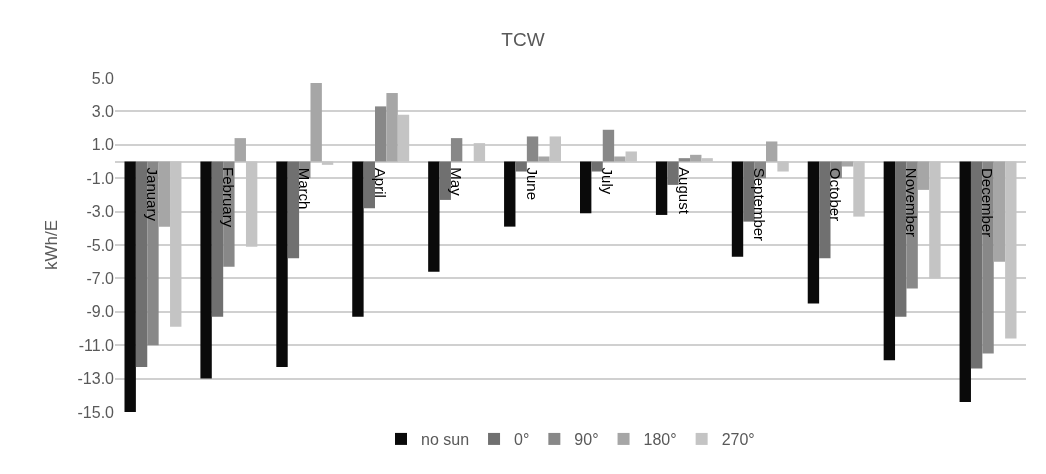  What do you see at coordinates (100, 312) in the screenshot?
I see `y-tick-label: -9.0` at bounding box center [100, 312].